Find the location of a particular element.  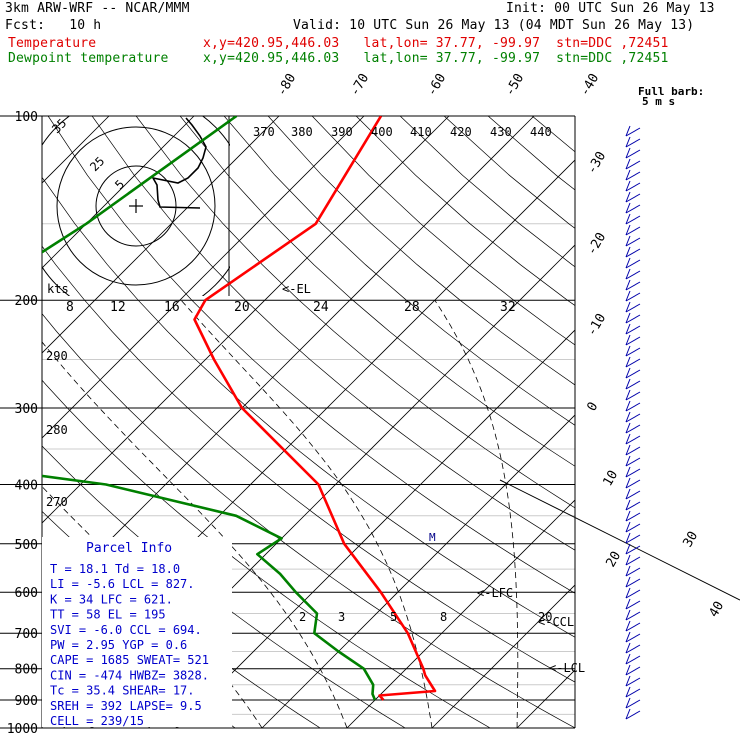

theta-label: 270 is located at coordinates (57, 502).